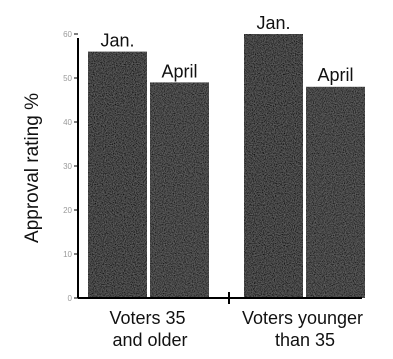 Image resolution: width=393 pixels, height=359 pixels. Describe the element at coordinates (67, 78) in the screenshot. I see `y-tick-label: 50` at that location.